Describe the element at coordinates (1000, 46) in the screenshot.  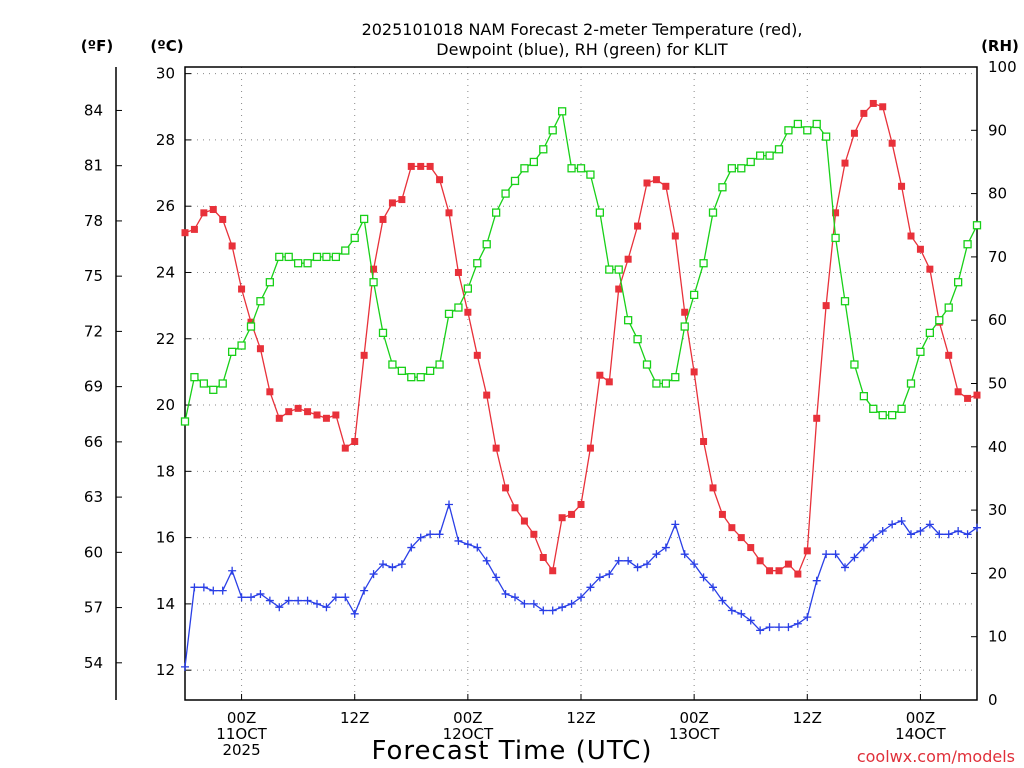
I see `rh-axis-unit: (RH)` at that location.